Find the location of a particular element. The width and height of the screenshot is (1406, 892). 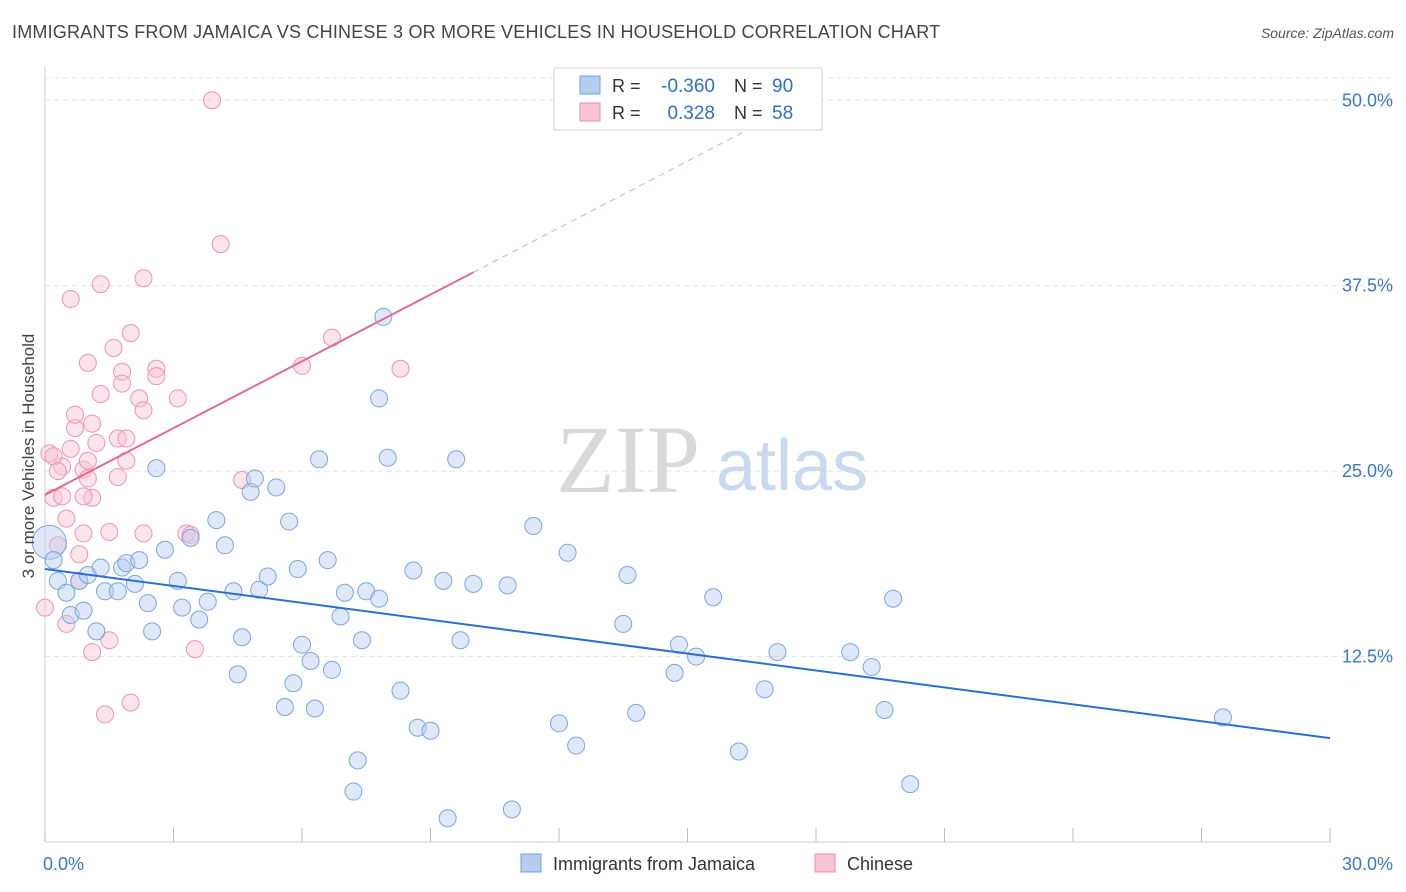

y-axis-label: 3 or more Vehicles in Household is located at coordinates (28, 456).